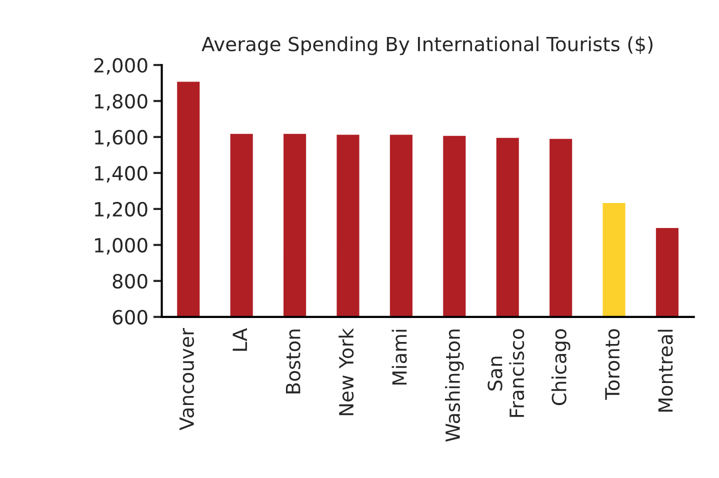 This screenshot has height=478, width=719. I want to click on y-tick-label: 800, so click(130, 281).